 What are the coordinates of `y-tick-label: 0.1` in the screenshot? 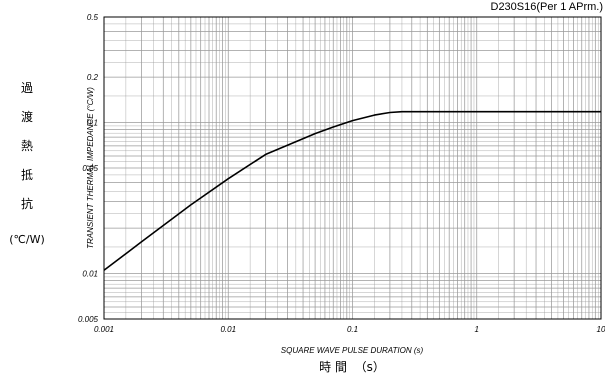 It's located at (92, 123).